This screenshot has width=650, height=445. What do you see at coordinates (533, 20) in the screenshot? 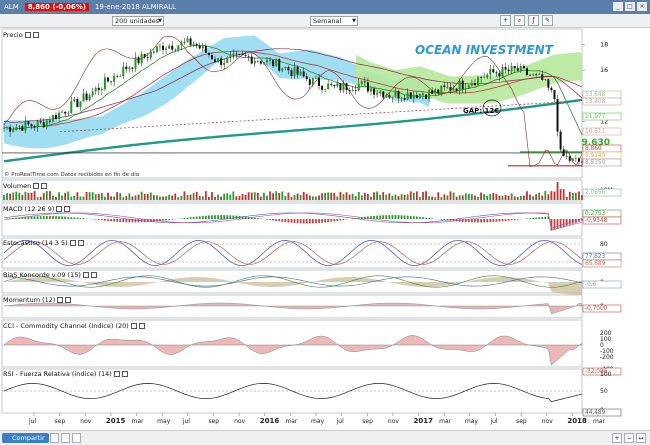
I see `indicator-icon: ƒ` at bounding box center [533, 20].